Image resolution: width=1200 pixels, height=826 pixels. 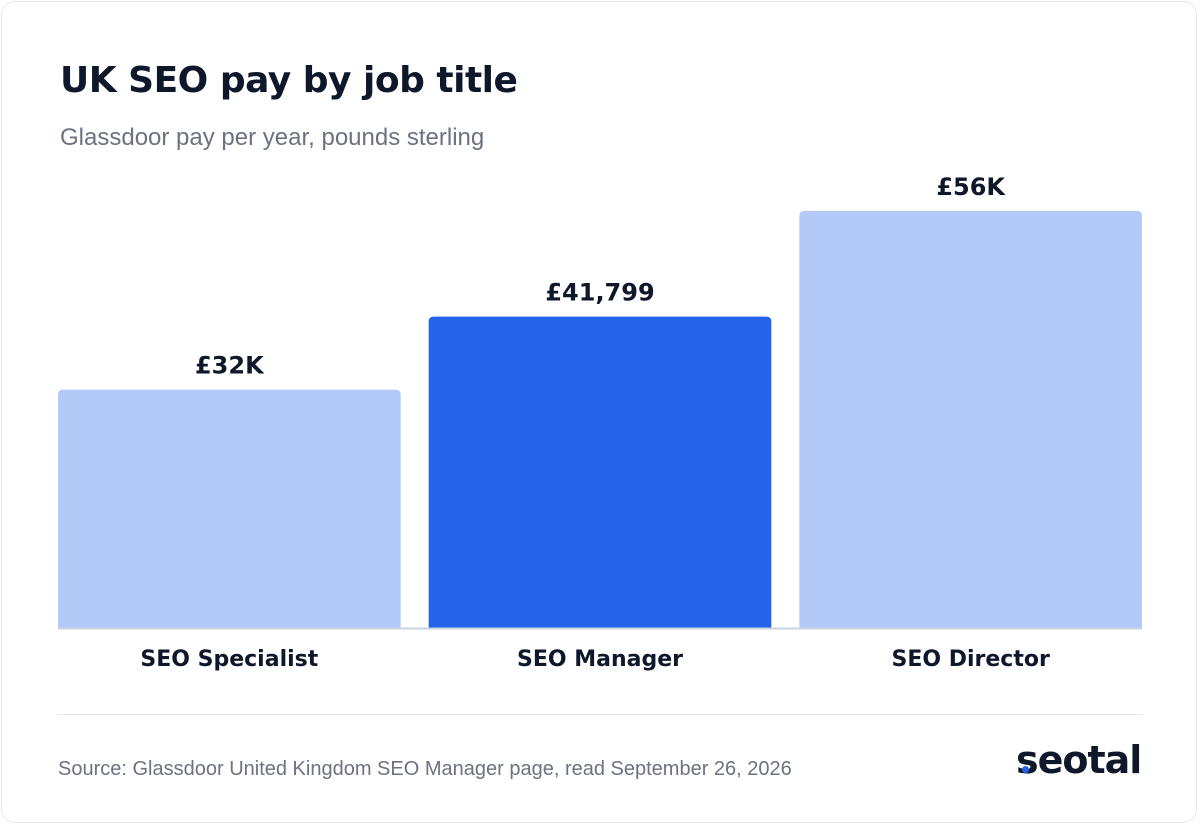 I want to click on logo-text: seotal, so click(x=1079, y=760).